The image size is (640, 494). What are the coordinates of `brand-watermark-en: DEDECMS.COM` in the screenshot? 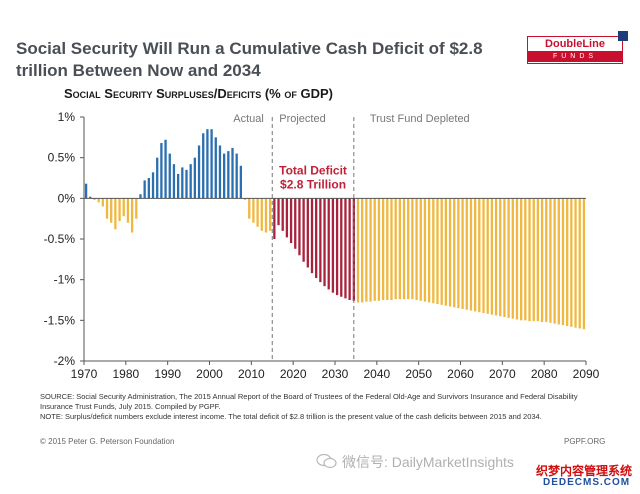 It's located at (587, 482).